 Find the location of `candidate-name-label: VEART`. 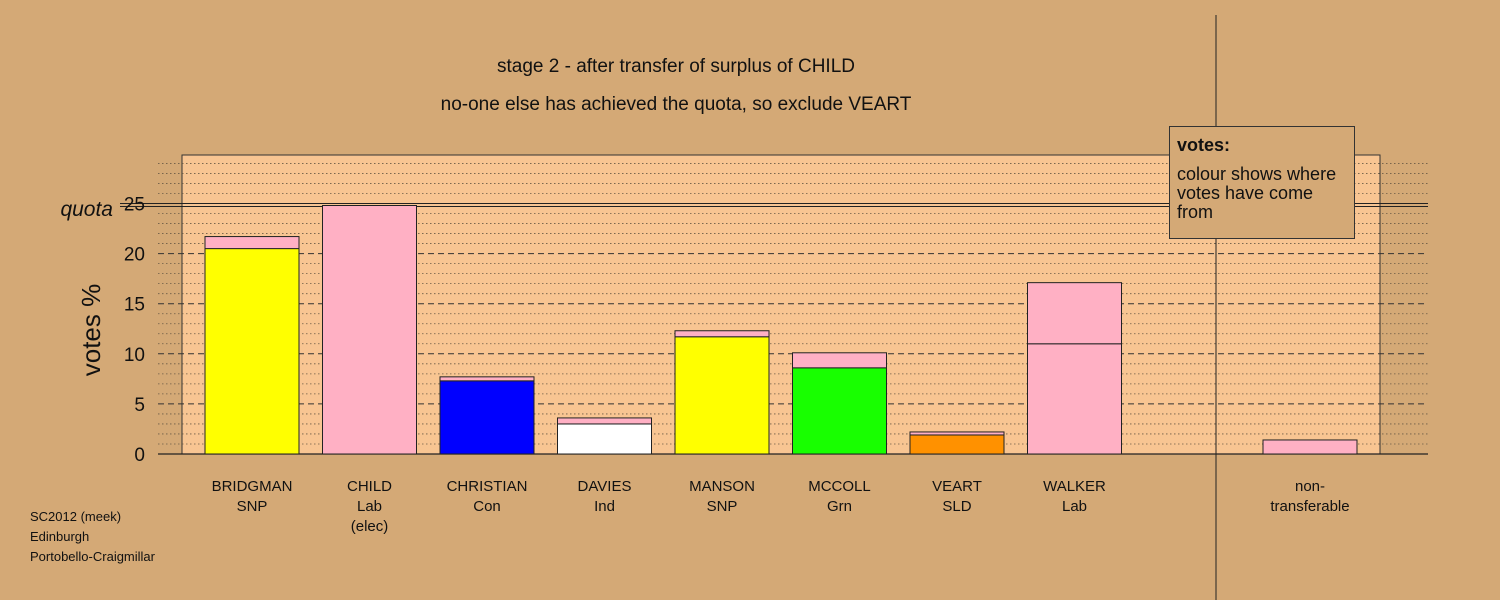

candidate-name-label: VEART is located at coordinates (957, 486).